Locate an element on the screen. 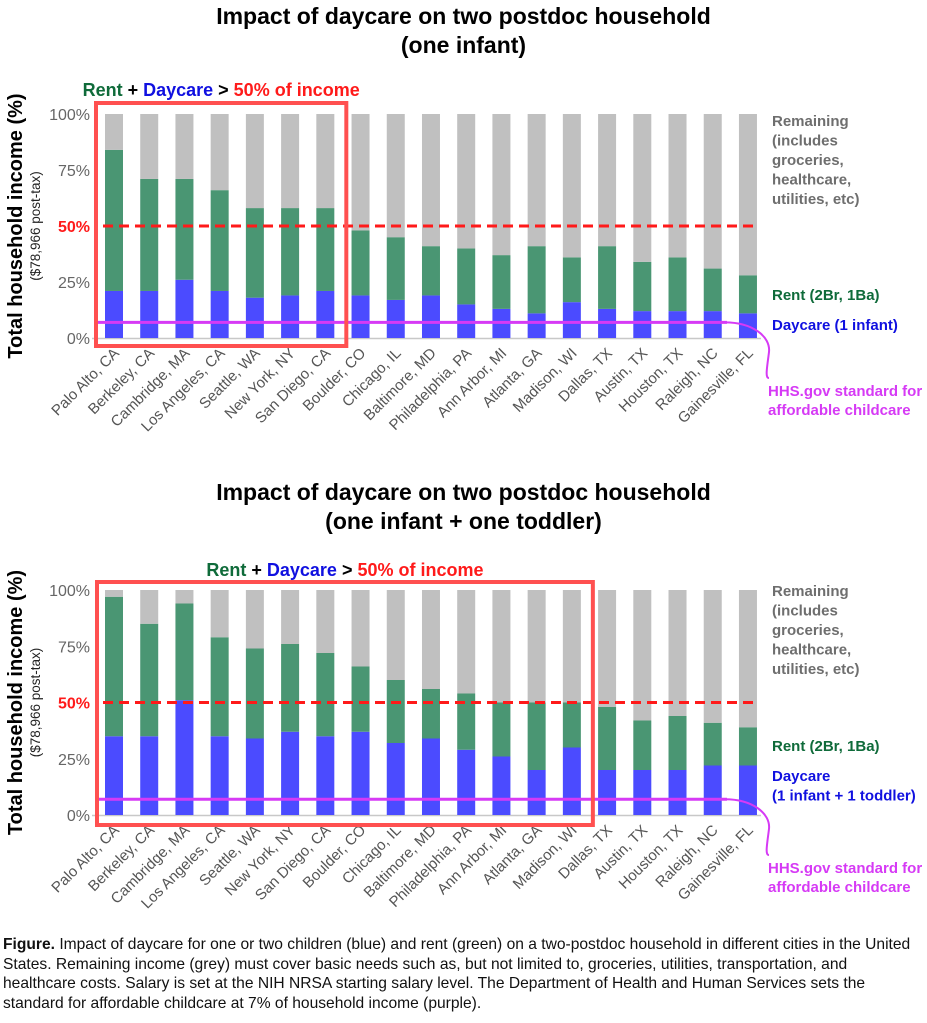 The image size is (927, 1023). annotation-part-daycare: Daycare is located at coordinates (302, 570).